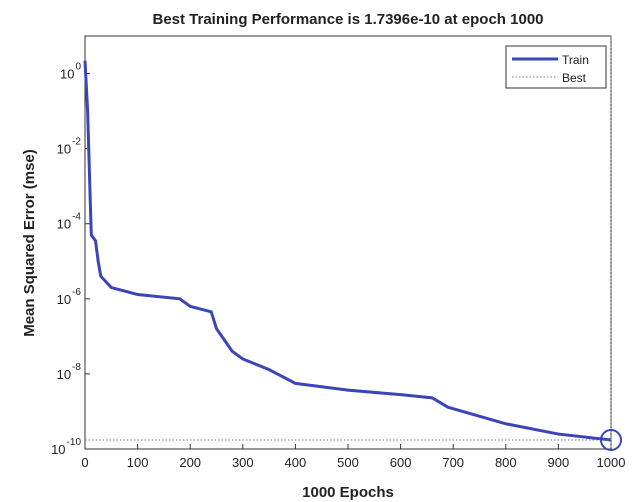 This screenshot has height=502, width=635. I want to click on x-tick-label: 100, so click(138, 462).